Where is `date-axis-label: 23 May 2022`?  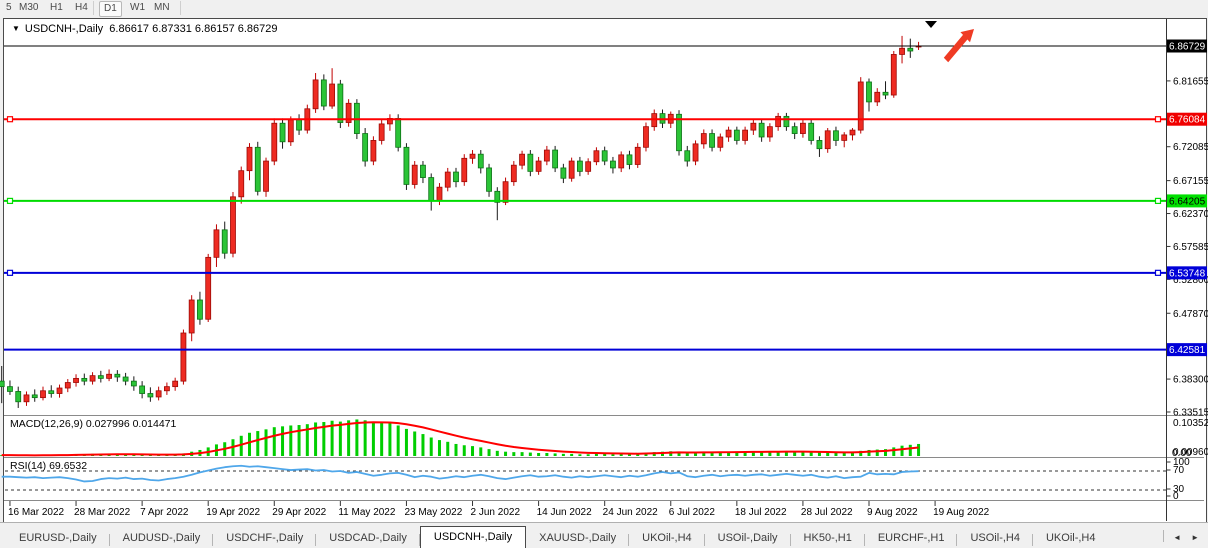 date-axis-label: 23 May 2022 is located at coordinates (433, 512).